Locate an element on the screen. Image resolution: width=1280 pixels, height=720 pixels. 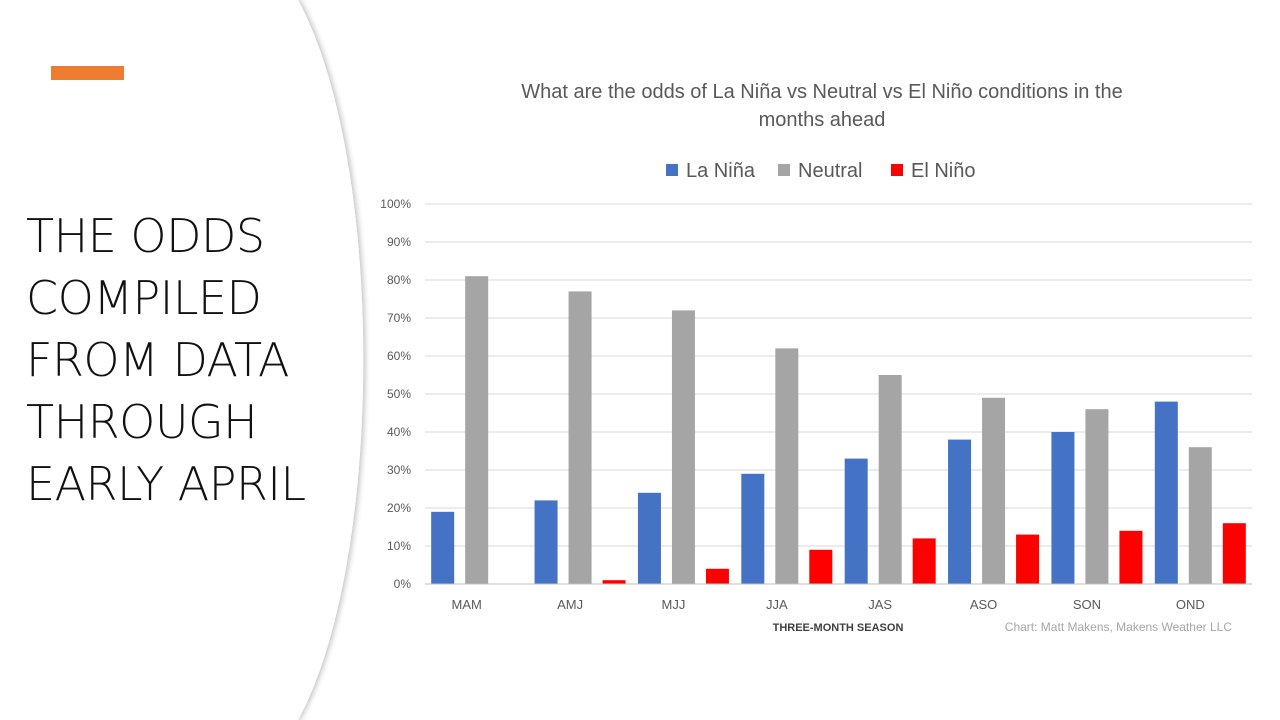
y-axis: 0% 10% 20% 30% 40% 50% 60% 70% 80% 90% 100% is located at coordinates (395, 394).